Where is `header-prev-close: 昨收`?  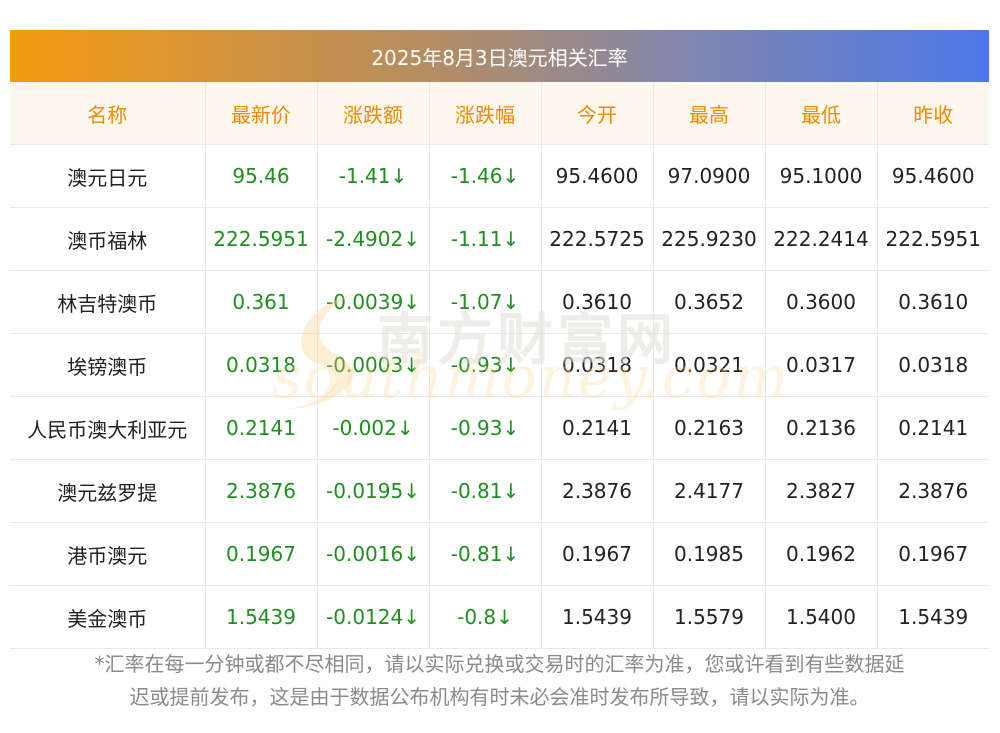 header-prev-close: 昨收 is located at coordinates (933, 113).